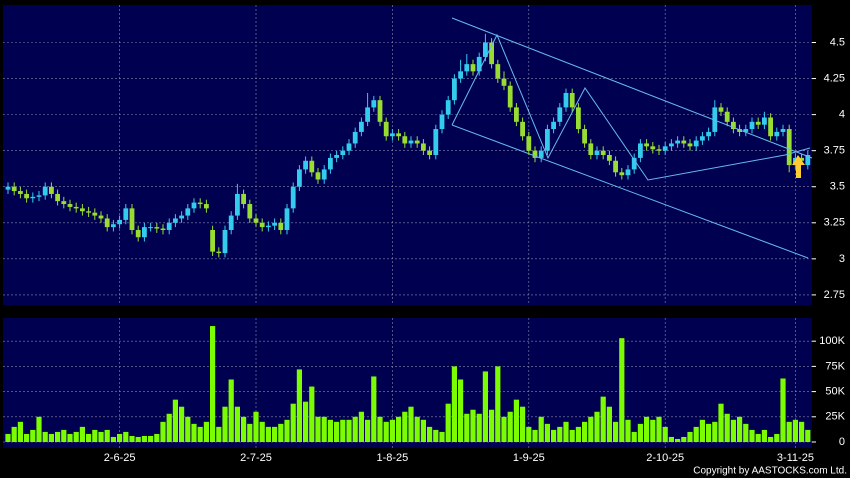 This screenshot has width=850, height=478. What do you see at coordinates (835, 366) in the screenshot?
I see `y-tick-label: 75K` at bounding box center [835, 366].